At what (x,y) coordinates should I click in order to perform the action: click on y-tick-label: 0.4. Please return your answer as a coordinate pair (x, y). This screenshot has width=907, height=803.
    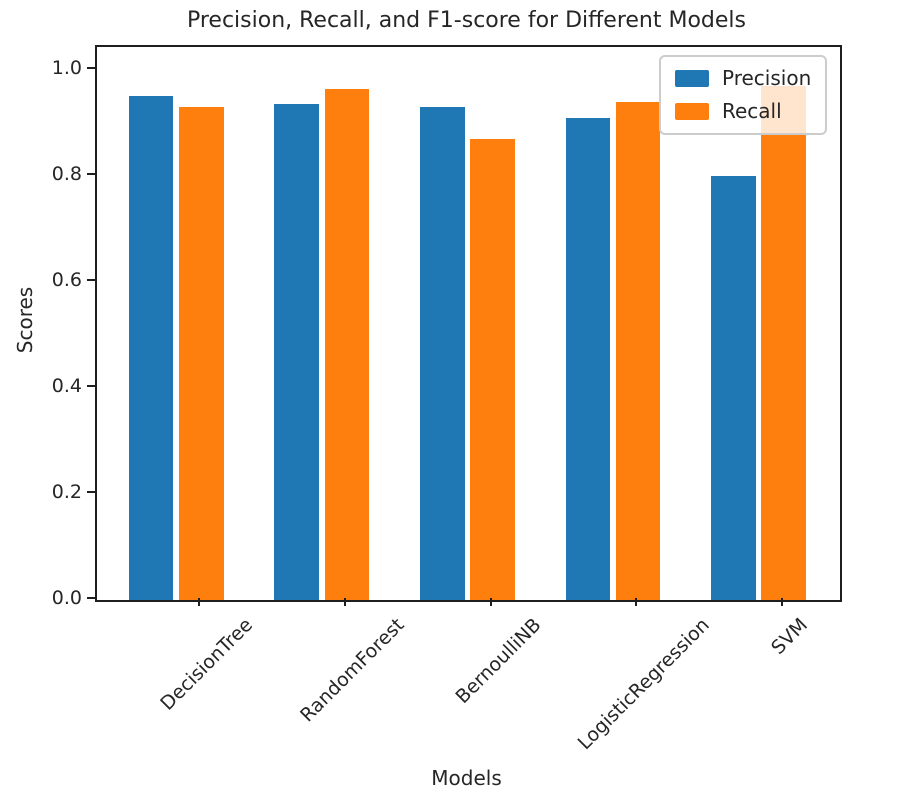
    Looking at the image, I should click on (66, 386).